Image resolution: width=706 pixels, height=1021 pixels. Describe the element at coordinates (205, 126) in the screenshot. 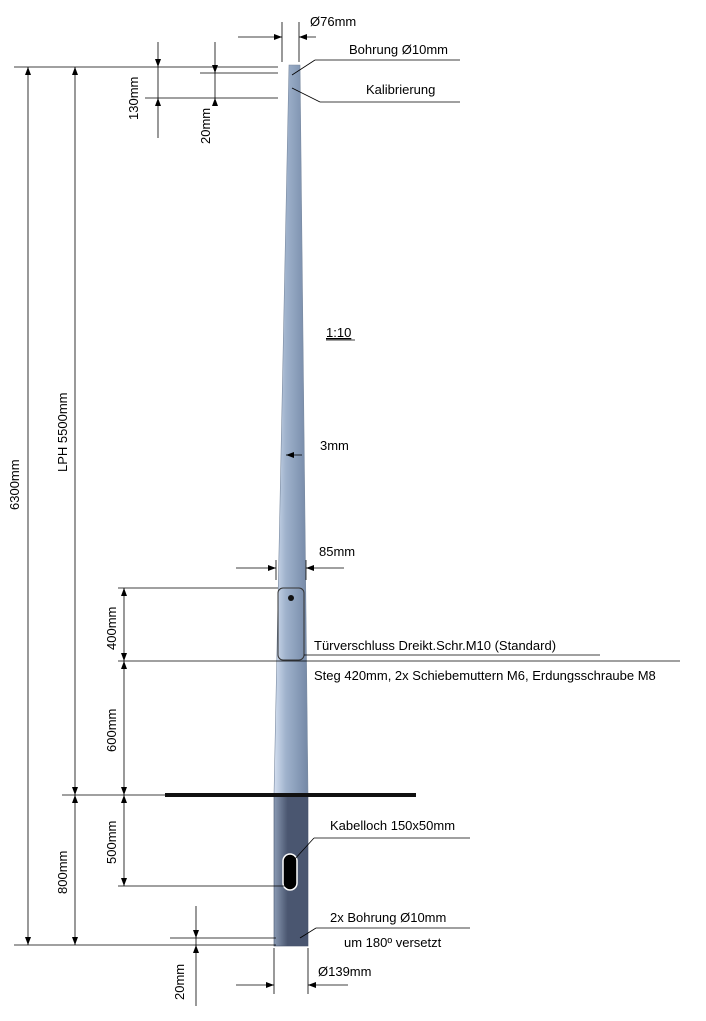

I see `dim-20-top-label: 20mm` at that location.